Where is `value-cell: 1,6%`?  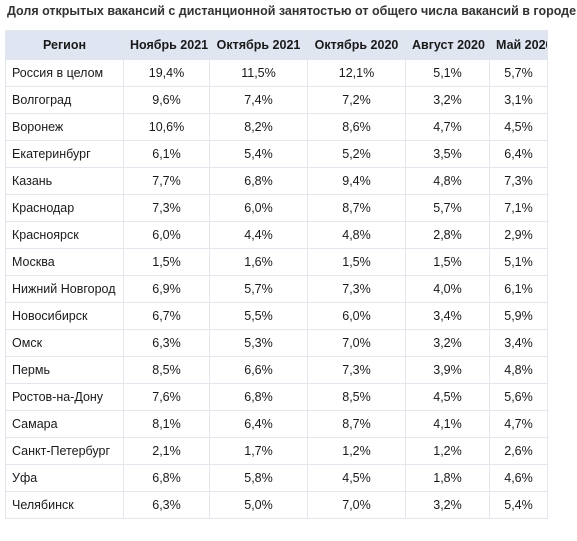 value-cell: 1,6% is located at coordinates (258, 262).